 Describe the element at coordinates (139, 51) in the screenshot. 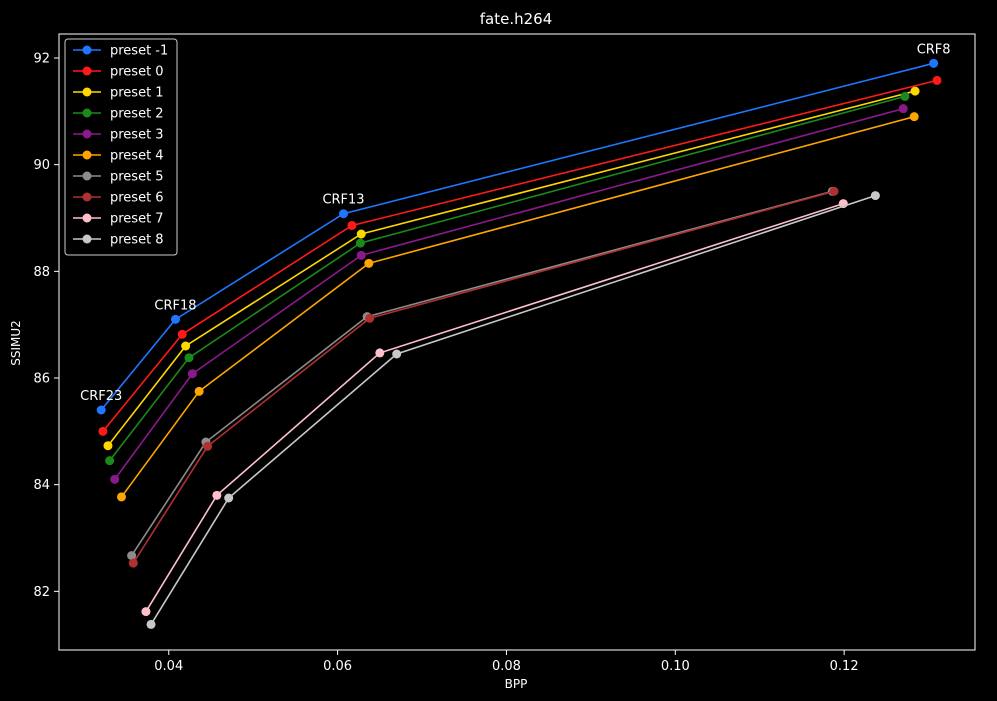

I see `legend-label: preset -1` at that location.